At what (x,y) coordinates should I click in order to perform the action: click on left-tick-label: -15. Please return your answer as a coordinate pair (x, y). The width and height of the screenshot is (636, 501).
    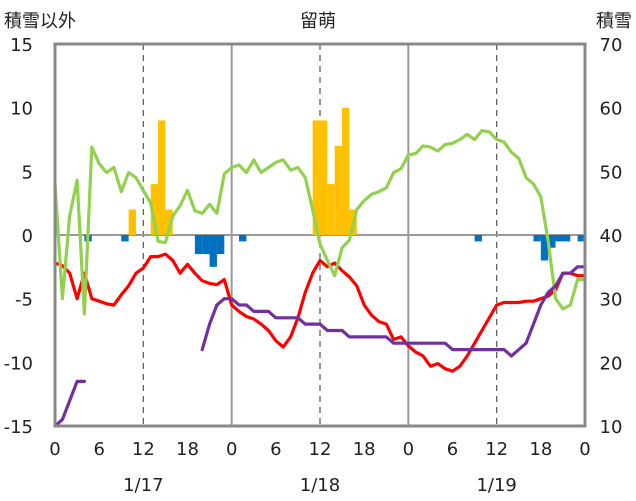
    Looking at the image, I should click on (18, 427).